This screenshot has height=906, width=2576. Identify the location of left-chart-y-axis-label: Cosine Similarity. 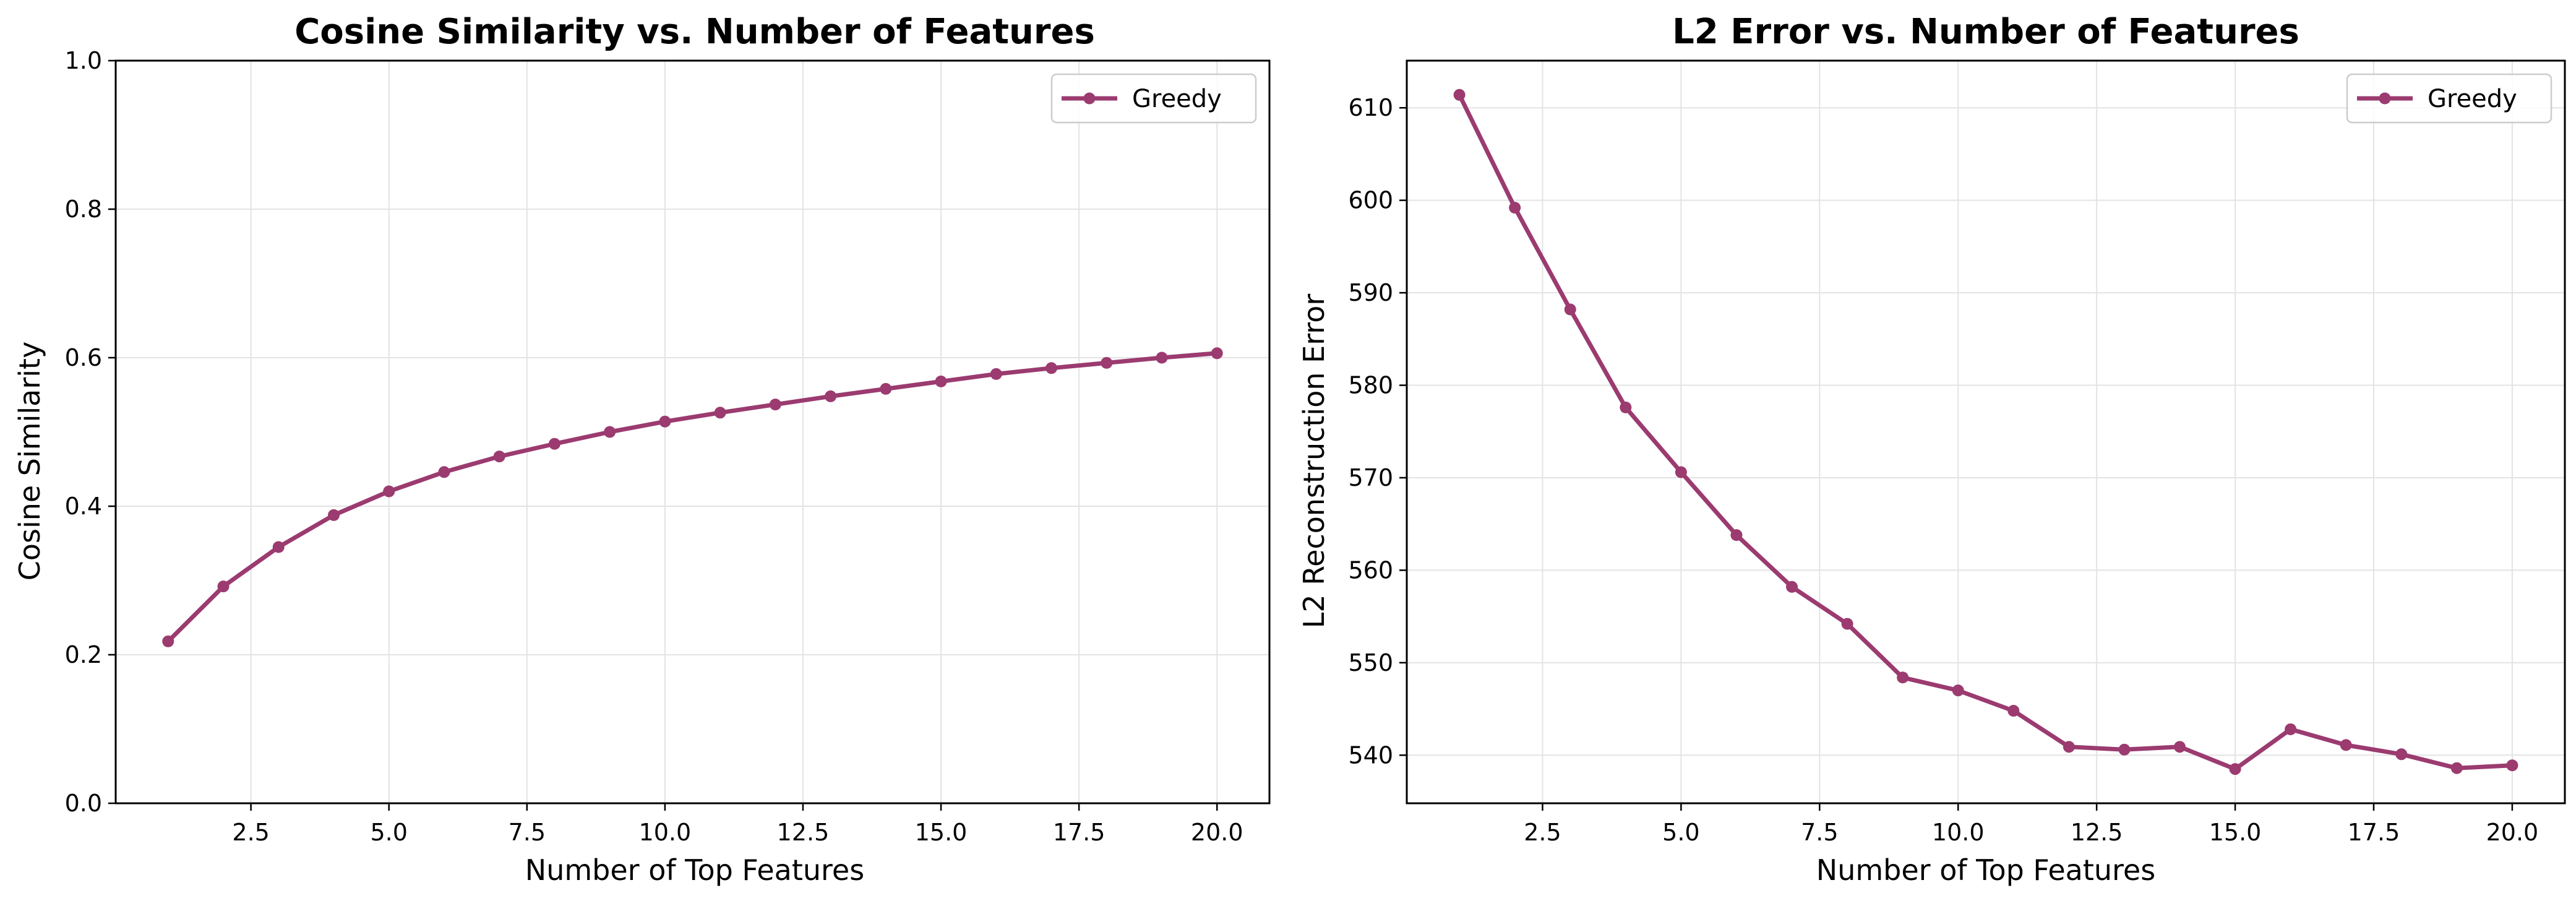
(29, 461).